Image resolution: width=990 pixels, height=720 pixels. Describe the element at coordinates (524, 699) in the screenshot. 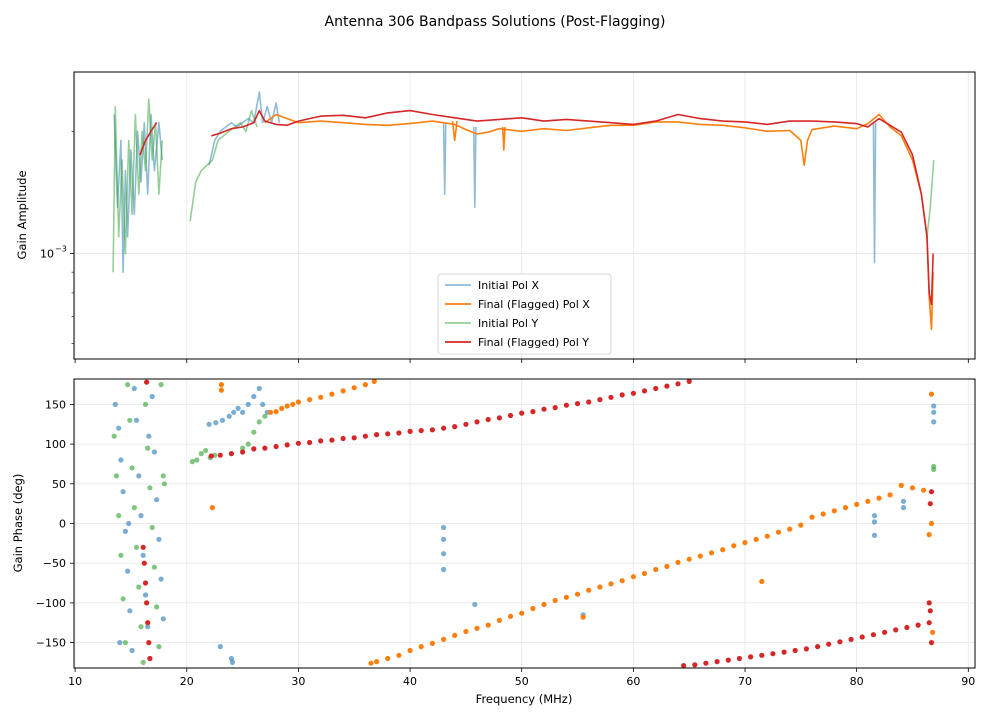

I see `frequency-x-label: Frequency (MHz)` at that location.